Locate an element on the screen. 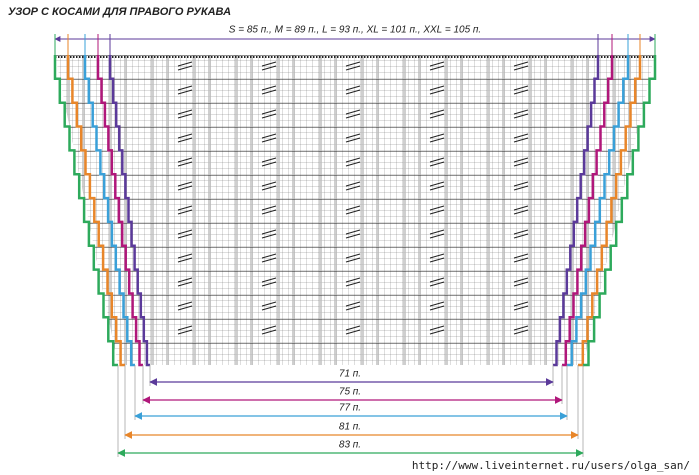 The width and height of the screenshot is (699, 475). width-label: 77 п. is located at coordinates (350, 408).